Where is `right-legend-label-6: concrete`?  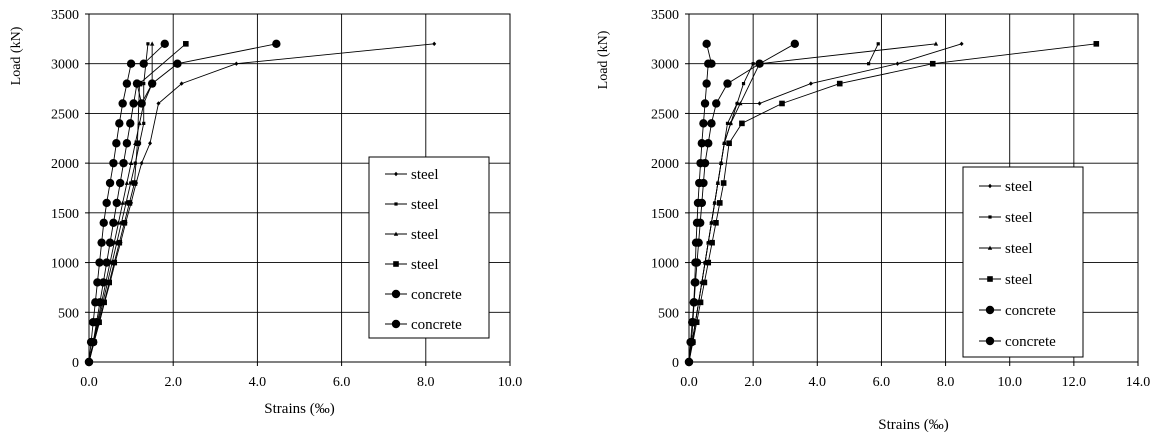 right-legend-label-6: concrete is located at coordinates (1030, 342).